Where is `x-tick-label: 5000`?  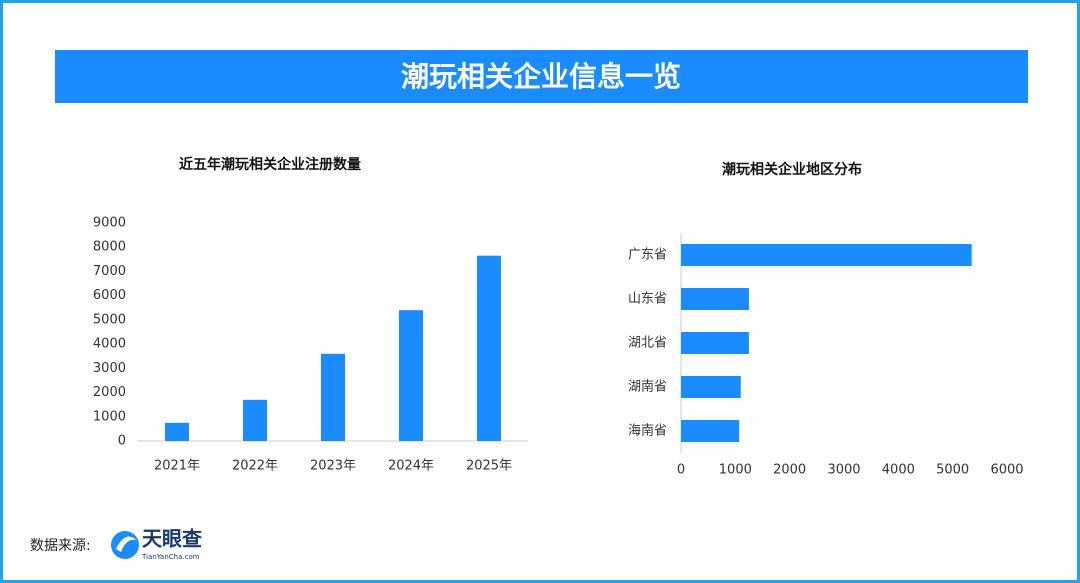
x-tick-label: 5000 is located at coordinates (952, 470).